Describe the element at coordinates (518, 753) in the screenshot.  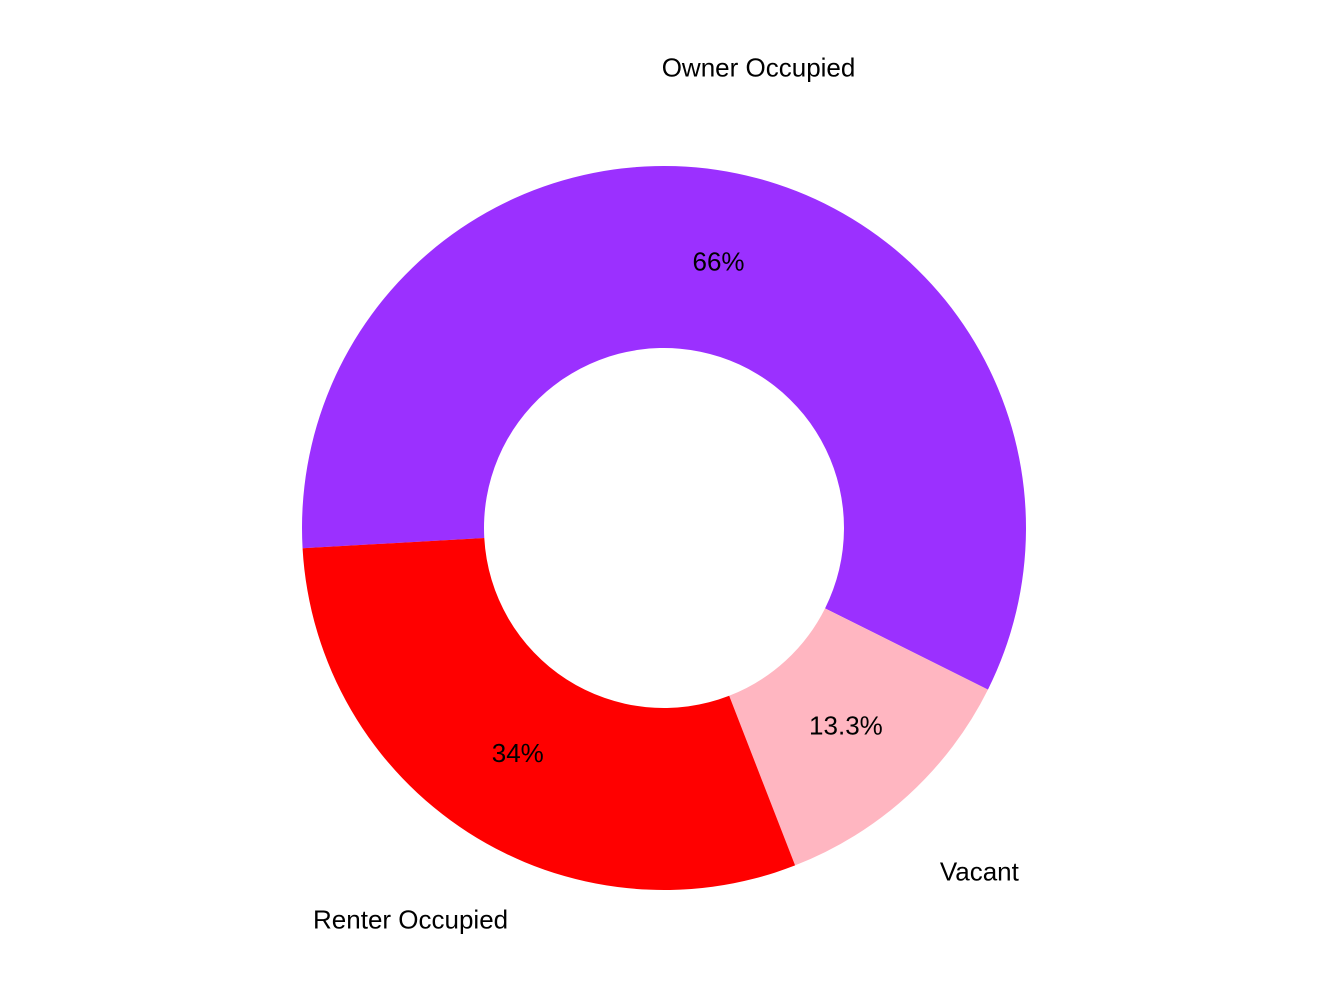
I see `value-label: 34%` at that location.